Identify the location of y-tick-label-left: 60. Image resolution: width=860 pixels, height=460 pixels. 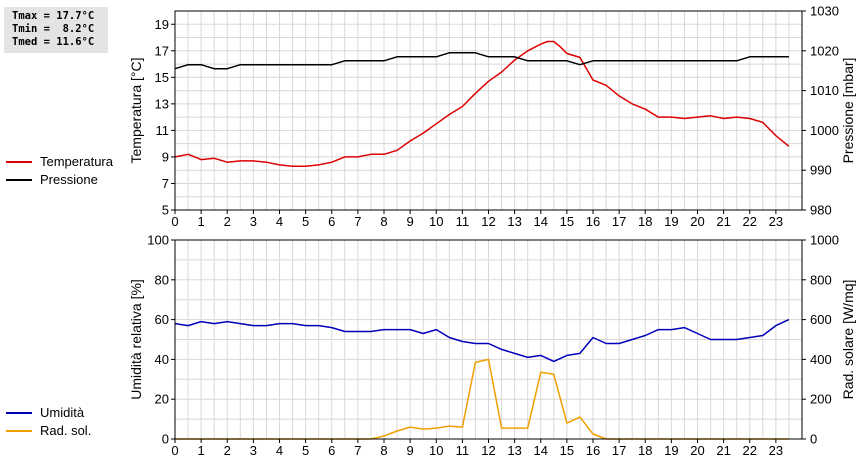
(162, 319).